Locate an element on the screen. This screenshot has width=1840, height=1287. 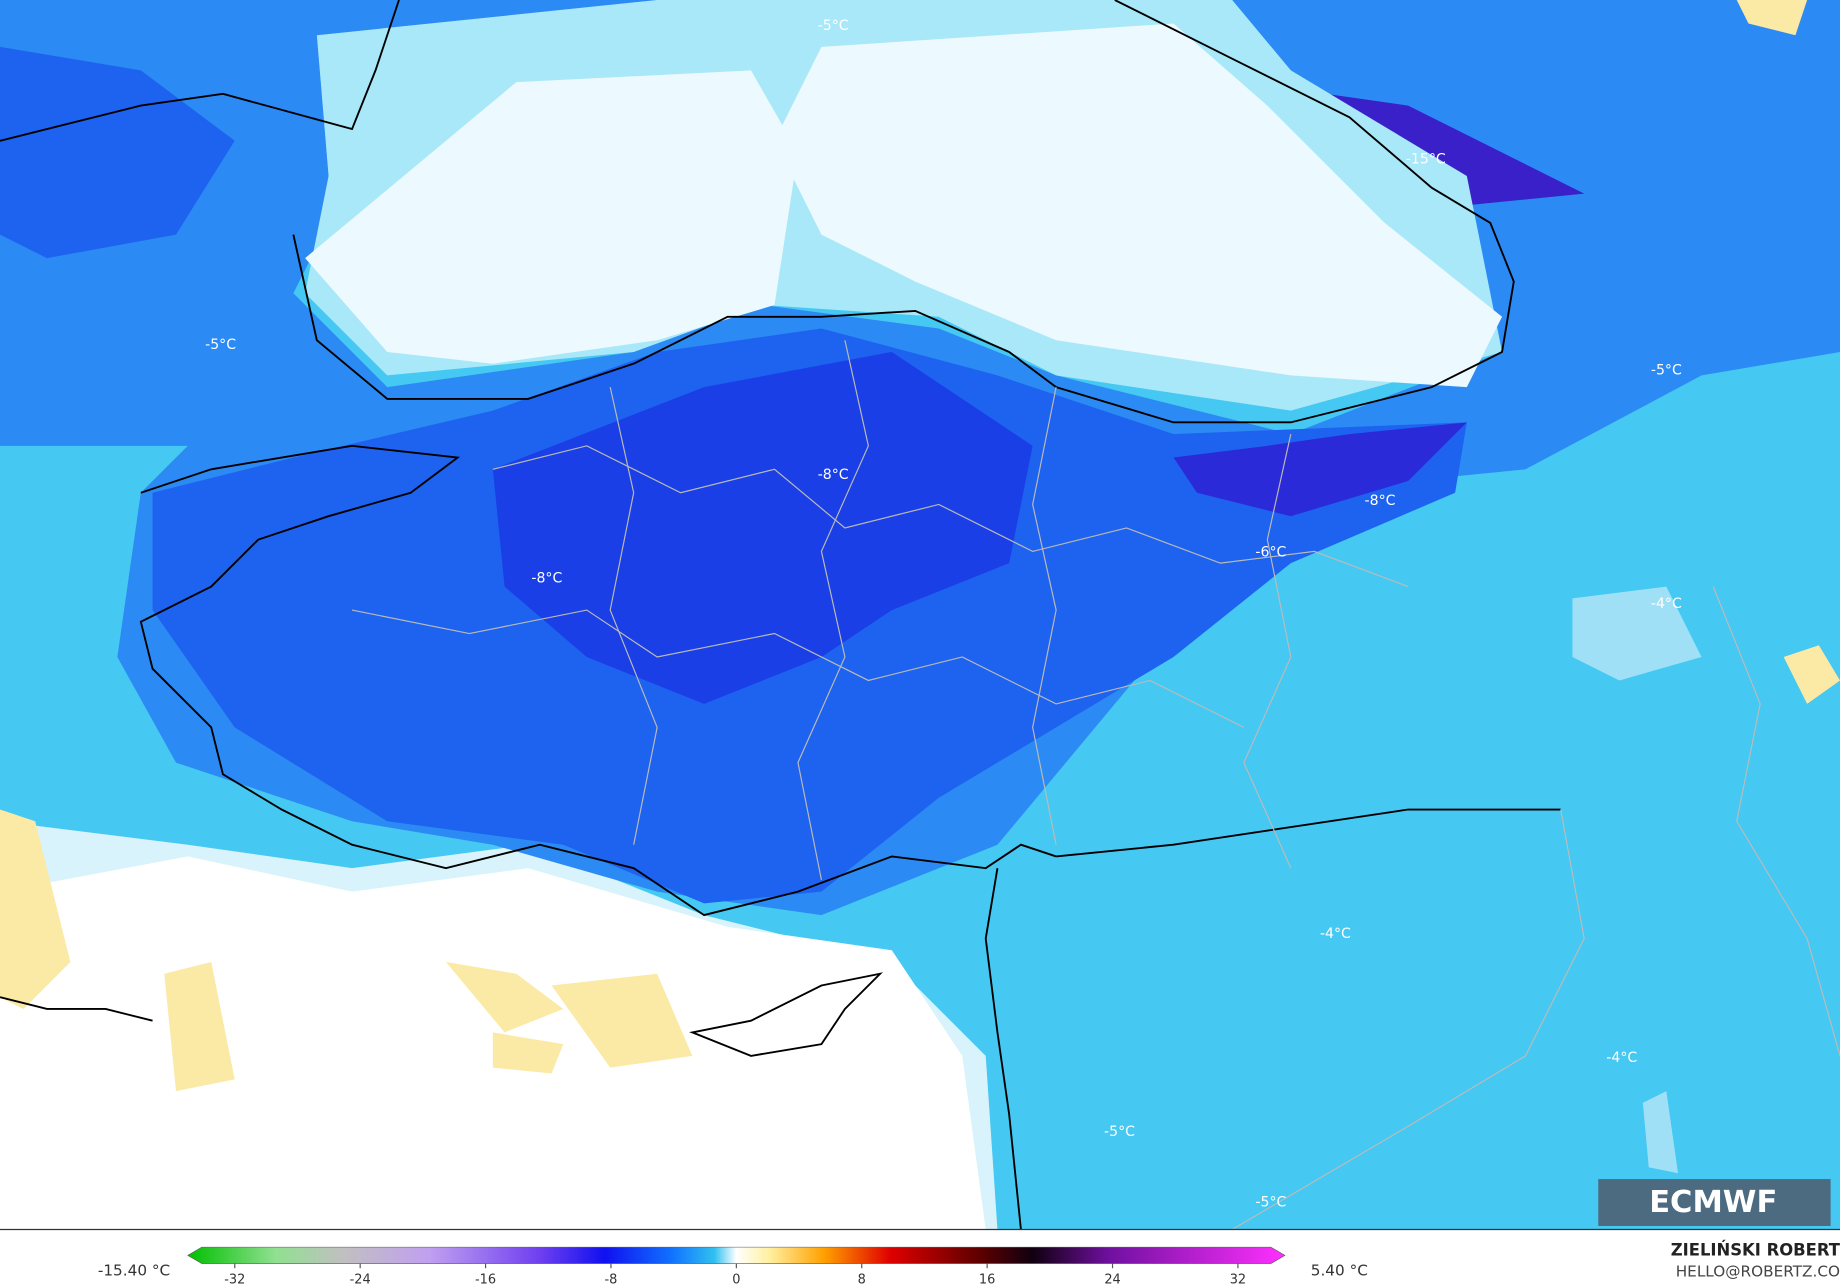
colorbar-tick-label: 0 is located at coordinates (736, 1279).